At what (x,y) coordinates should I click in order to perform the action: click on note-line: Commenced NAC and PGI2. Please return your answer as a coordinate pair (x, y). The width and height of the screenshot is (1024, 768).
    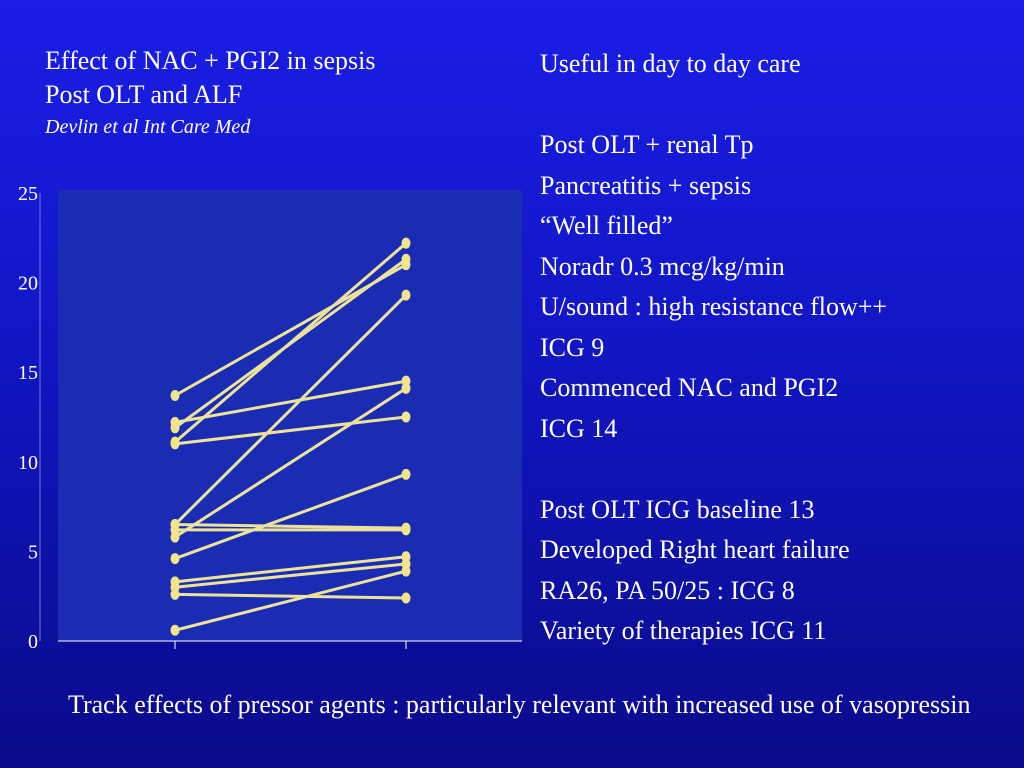
    Looking at the image, I should click on (689, 387).